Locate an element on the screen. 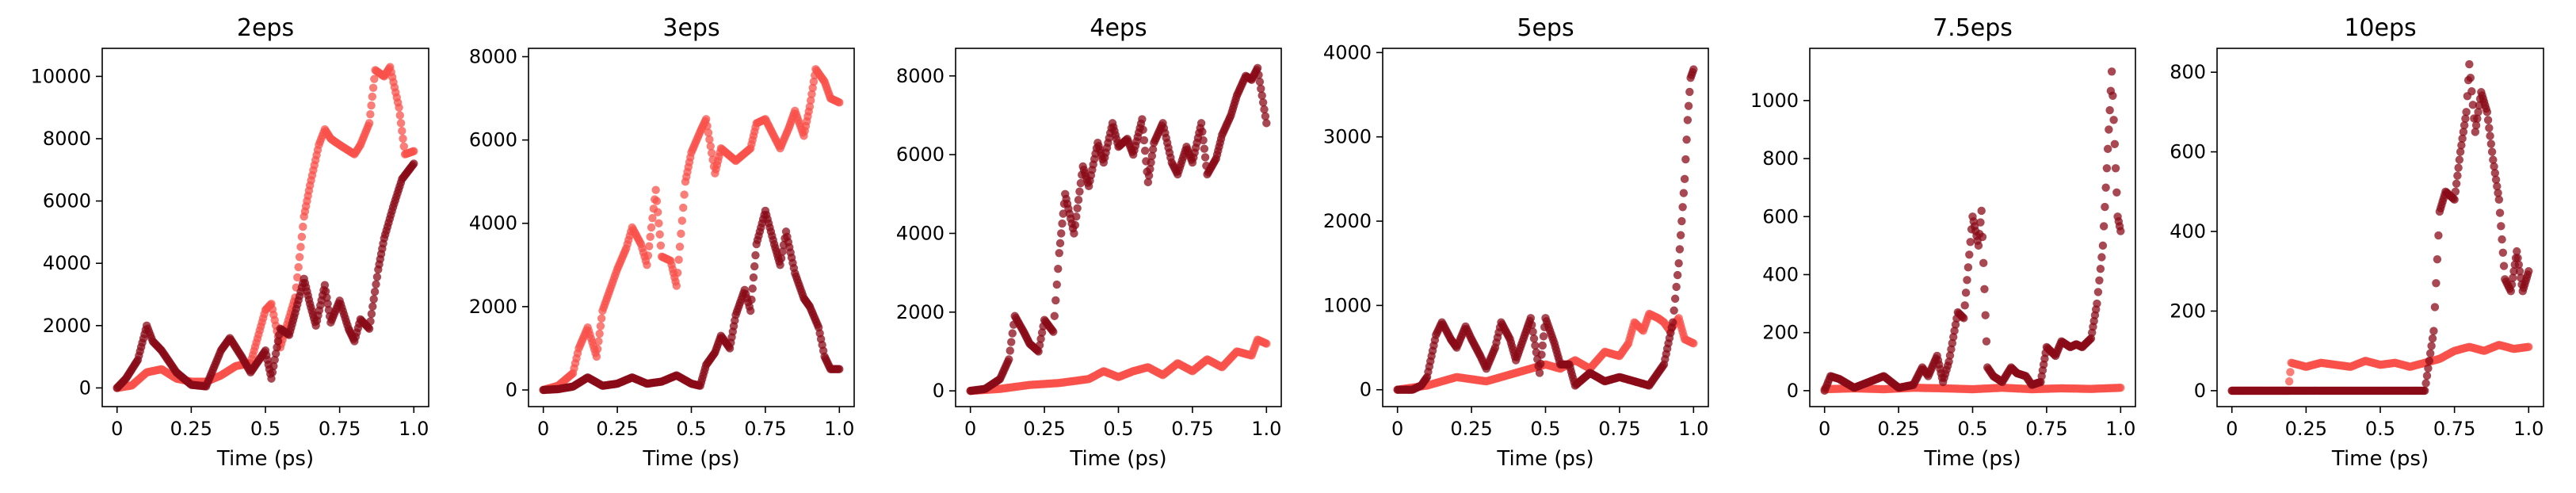  y-tick-label: 6000 is located at coordinates (493, 140).